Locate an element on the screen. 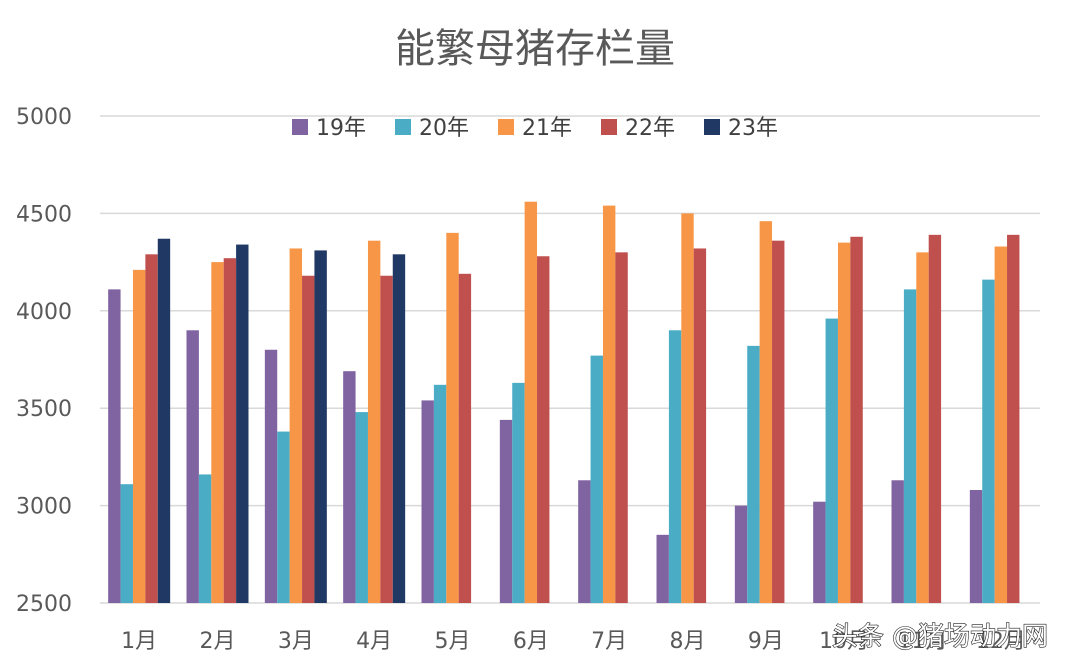 The width and height of the screenshot is (1069, 671). legend-label-23年: 23年 is located at coordinates (753, 128).